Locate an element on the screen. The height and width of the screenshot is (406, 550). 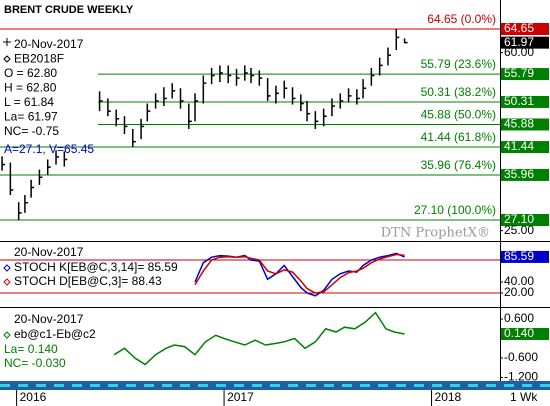
info-line: 20-Nov-2017 is located at coordinates (49, 44).